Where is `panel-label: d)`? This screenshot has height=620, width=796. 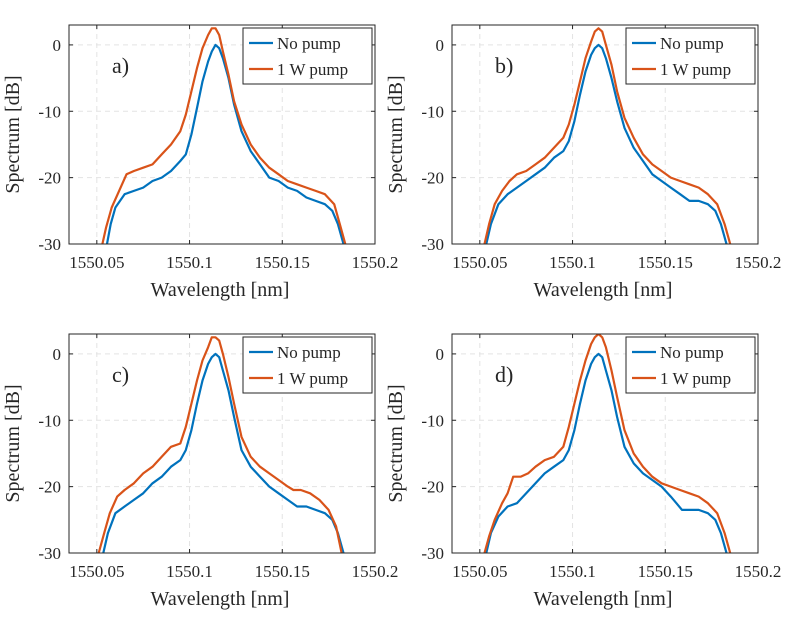
panel-label: d) is located at coordinates (504, 374).